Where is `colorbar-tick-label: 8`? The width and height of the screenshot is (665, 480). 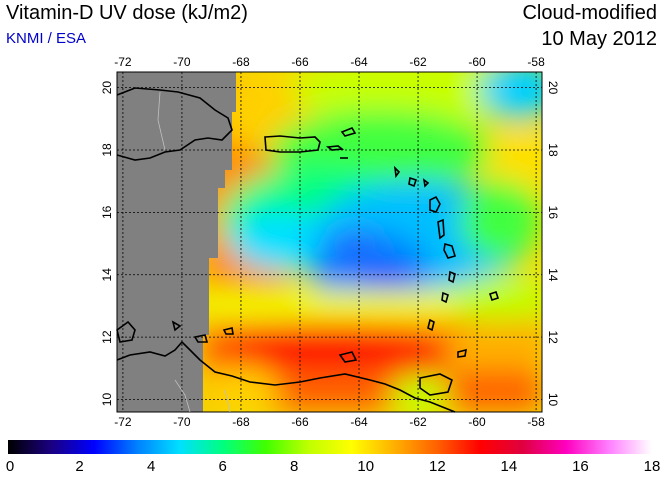
colorbar-tick-label: 8 is located at coordinates (294, 466).